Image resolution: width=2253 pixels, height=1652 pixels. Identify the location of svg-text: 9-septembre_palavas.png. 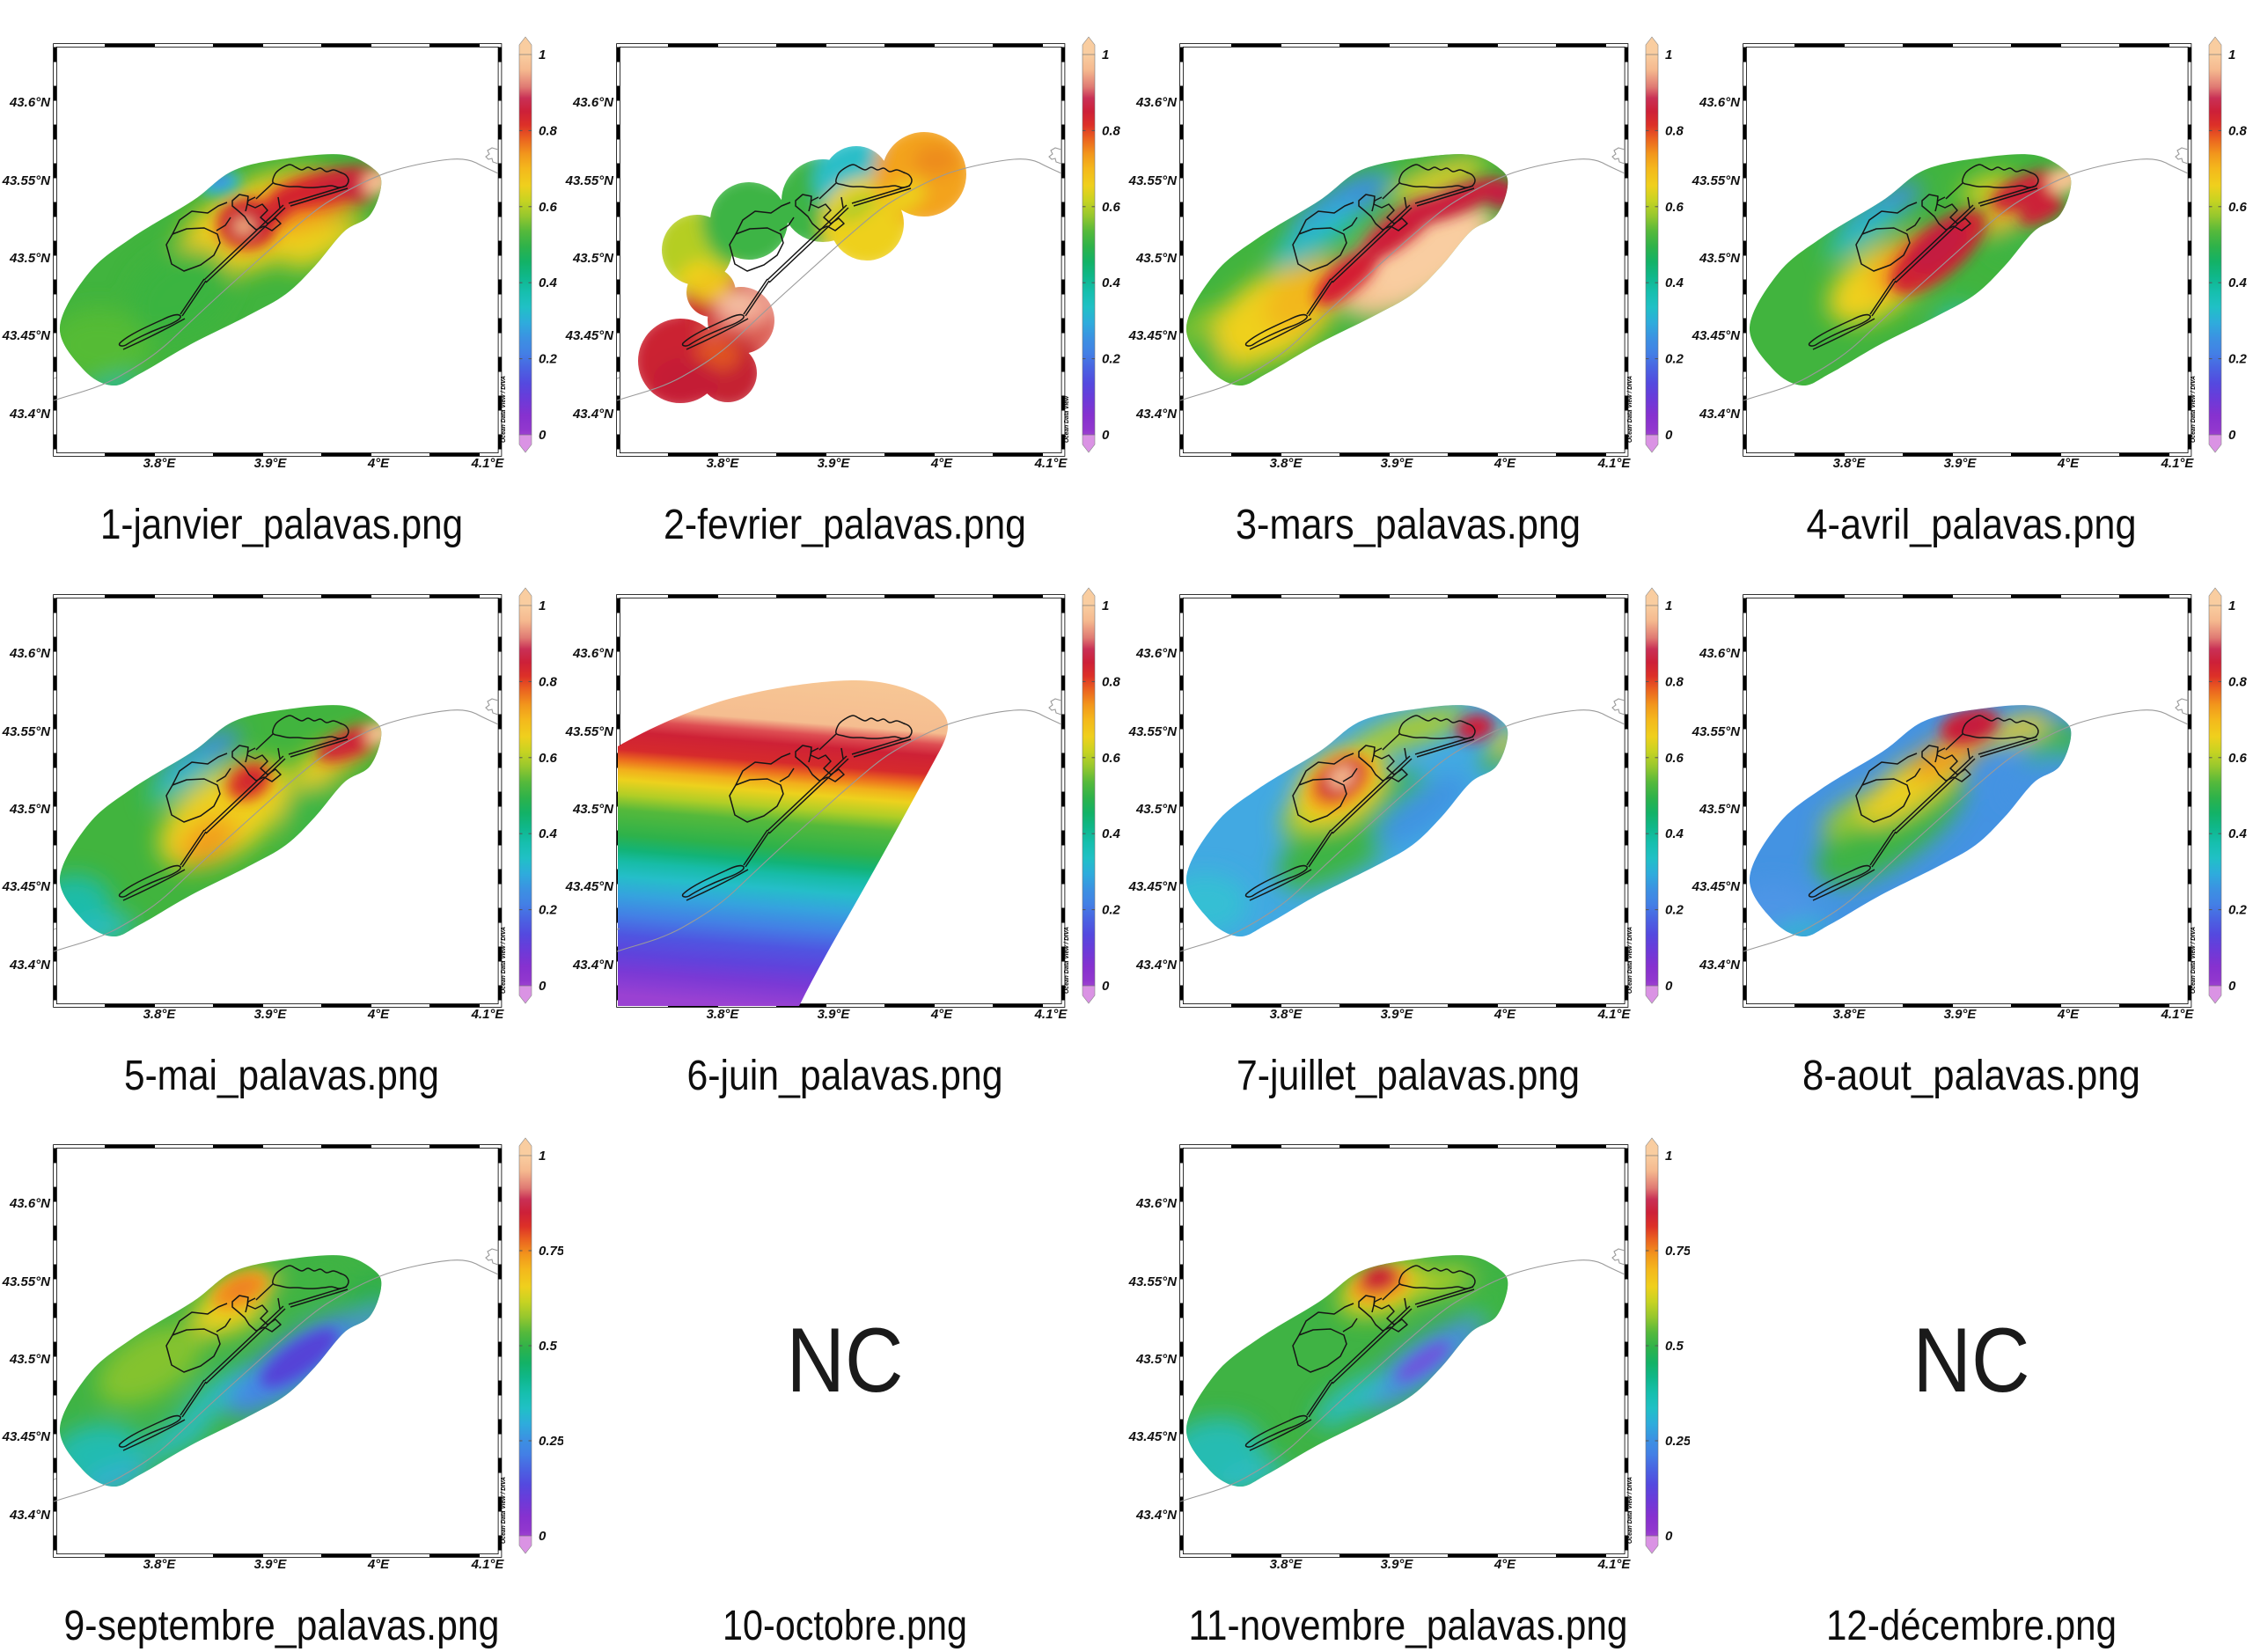
(282, 1626).